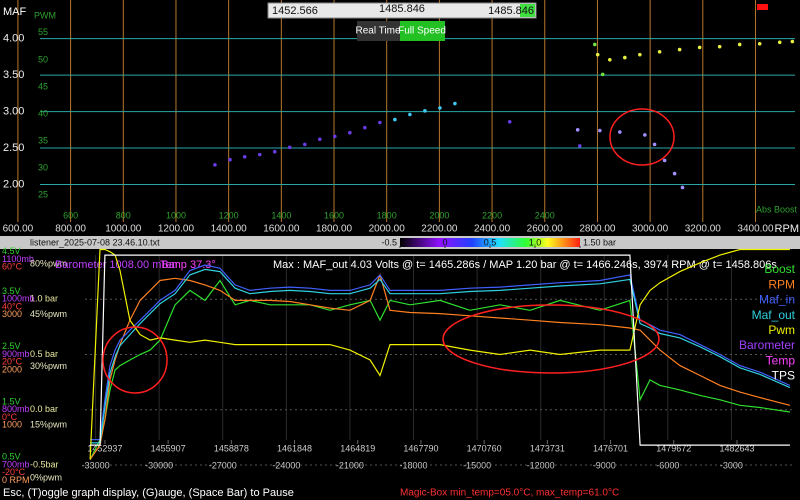 This screenshot has width=800, height=500. What do you see at coordinates (44, 464) in the screenshot?
I see `y-tick-label: -0.5bar` at bounding box center [44, 464].